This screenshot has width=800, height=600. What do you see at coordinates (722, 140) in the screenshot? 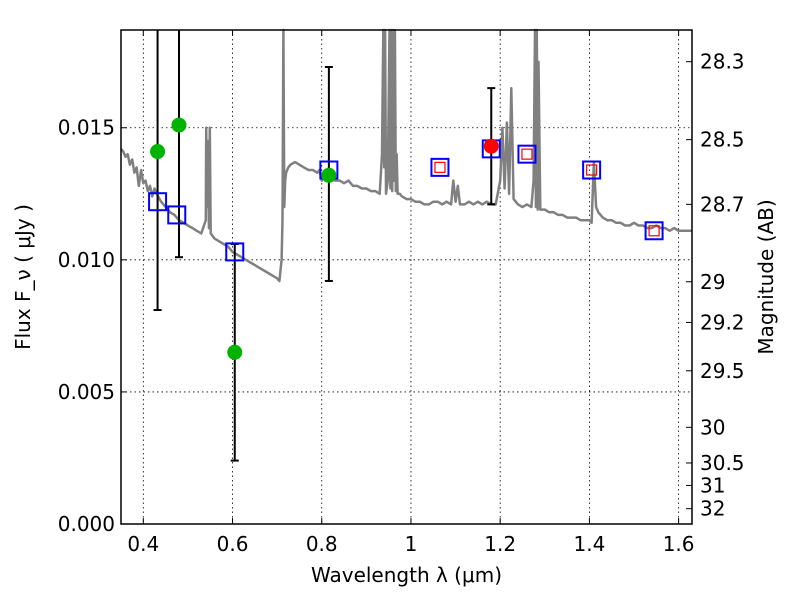
I see `right-tick-label: 28.5` at bounding box center [722, 140].